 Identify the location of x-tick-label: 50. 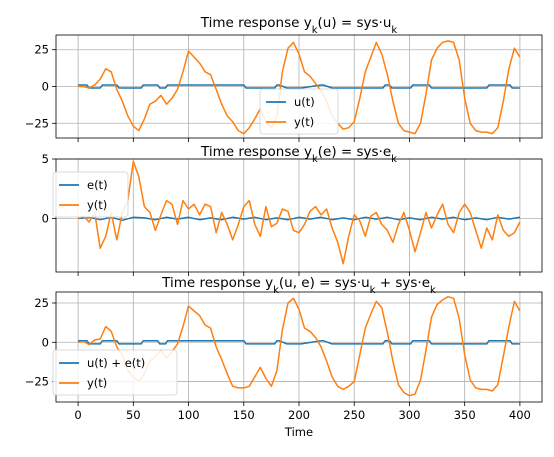
(133, 415).